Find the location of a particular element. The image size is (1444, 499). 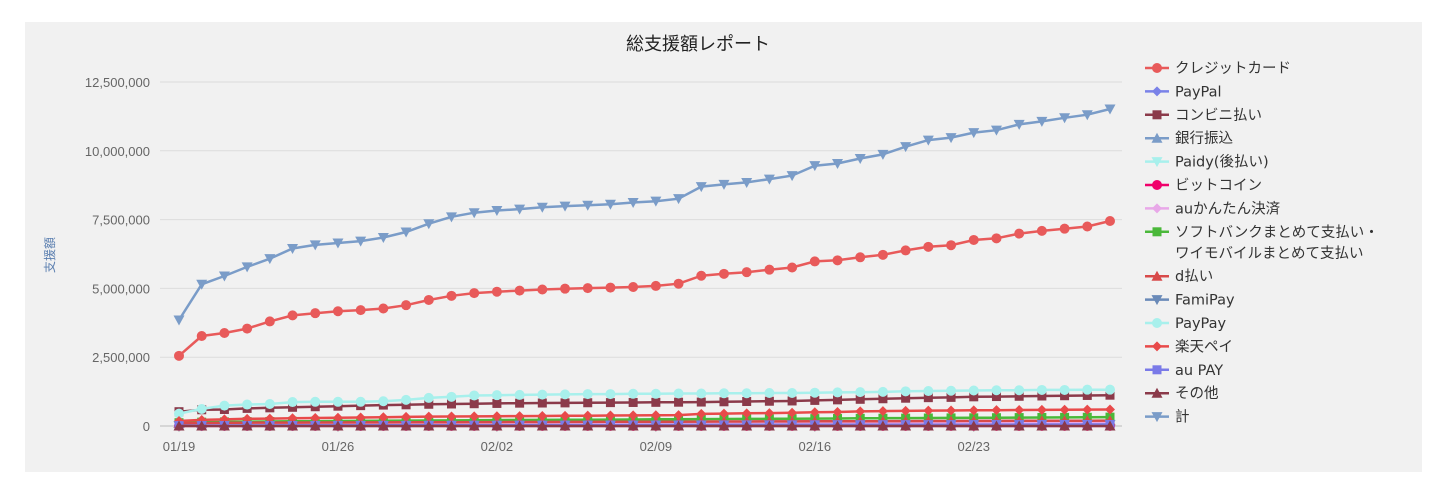

legend-item-12: au PAY is located at coordinates (1184, 371).